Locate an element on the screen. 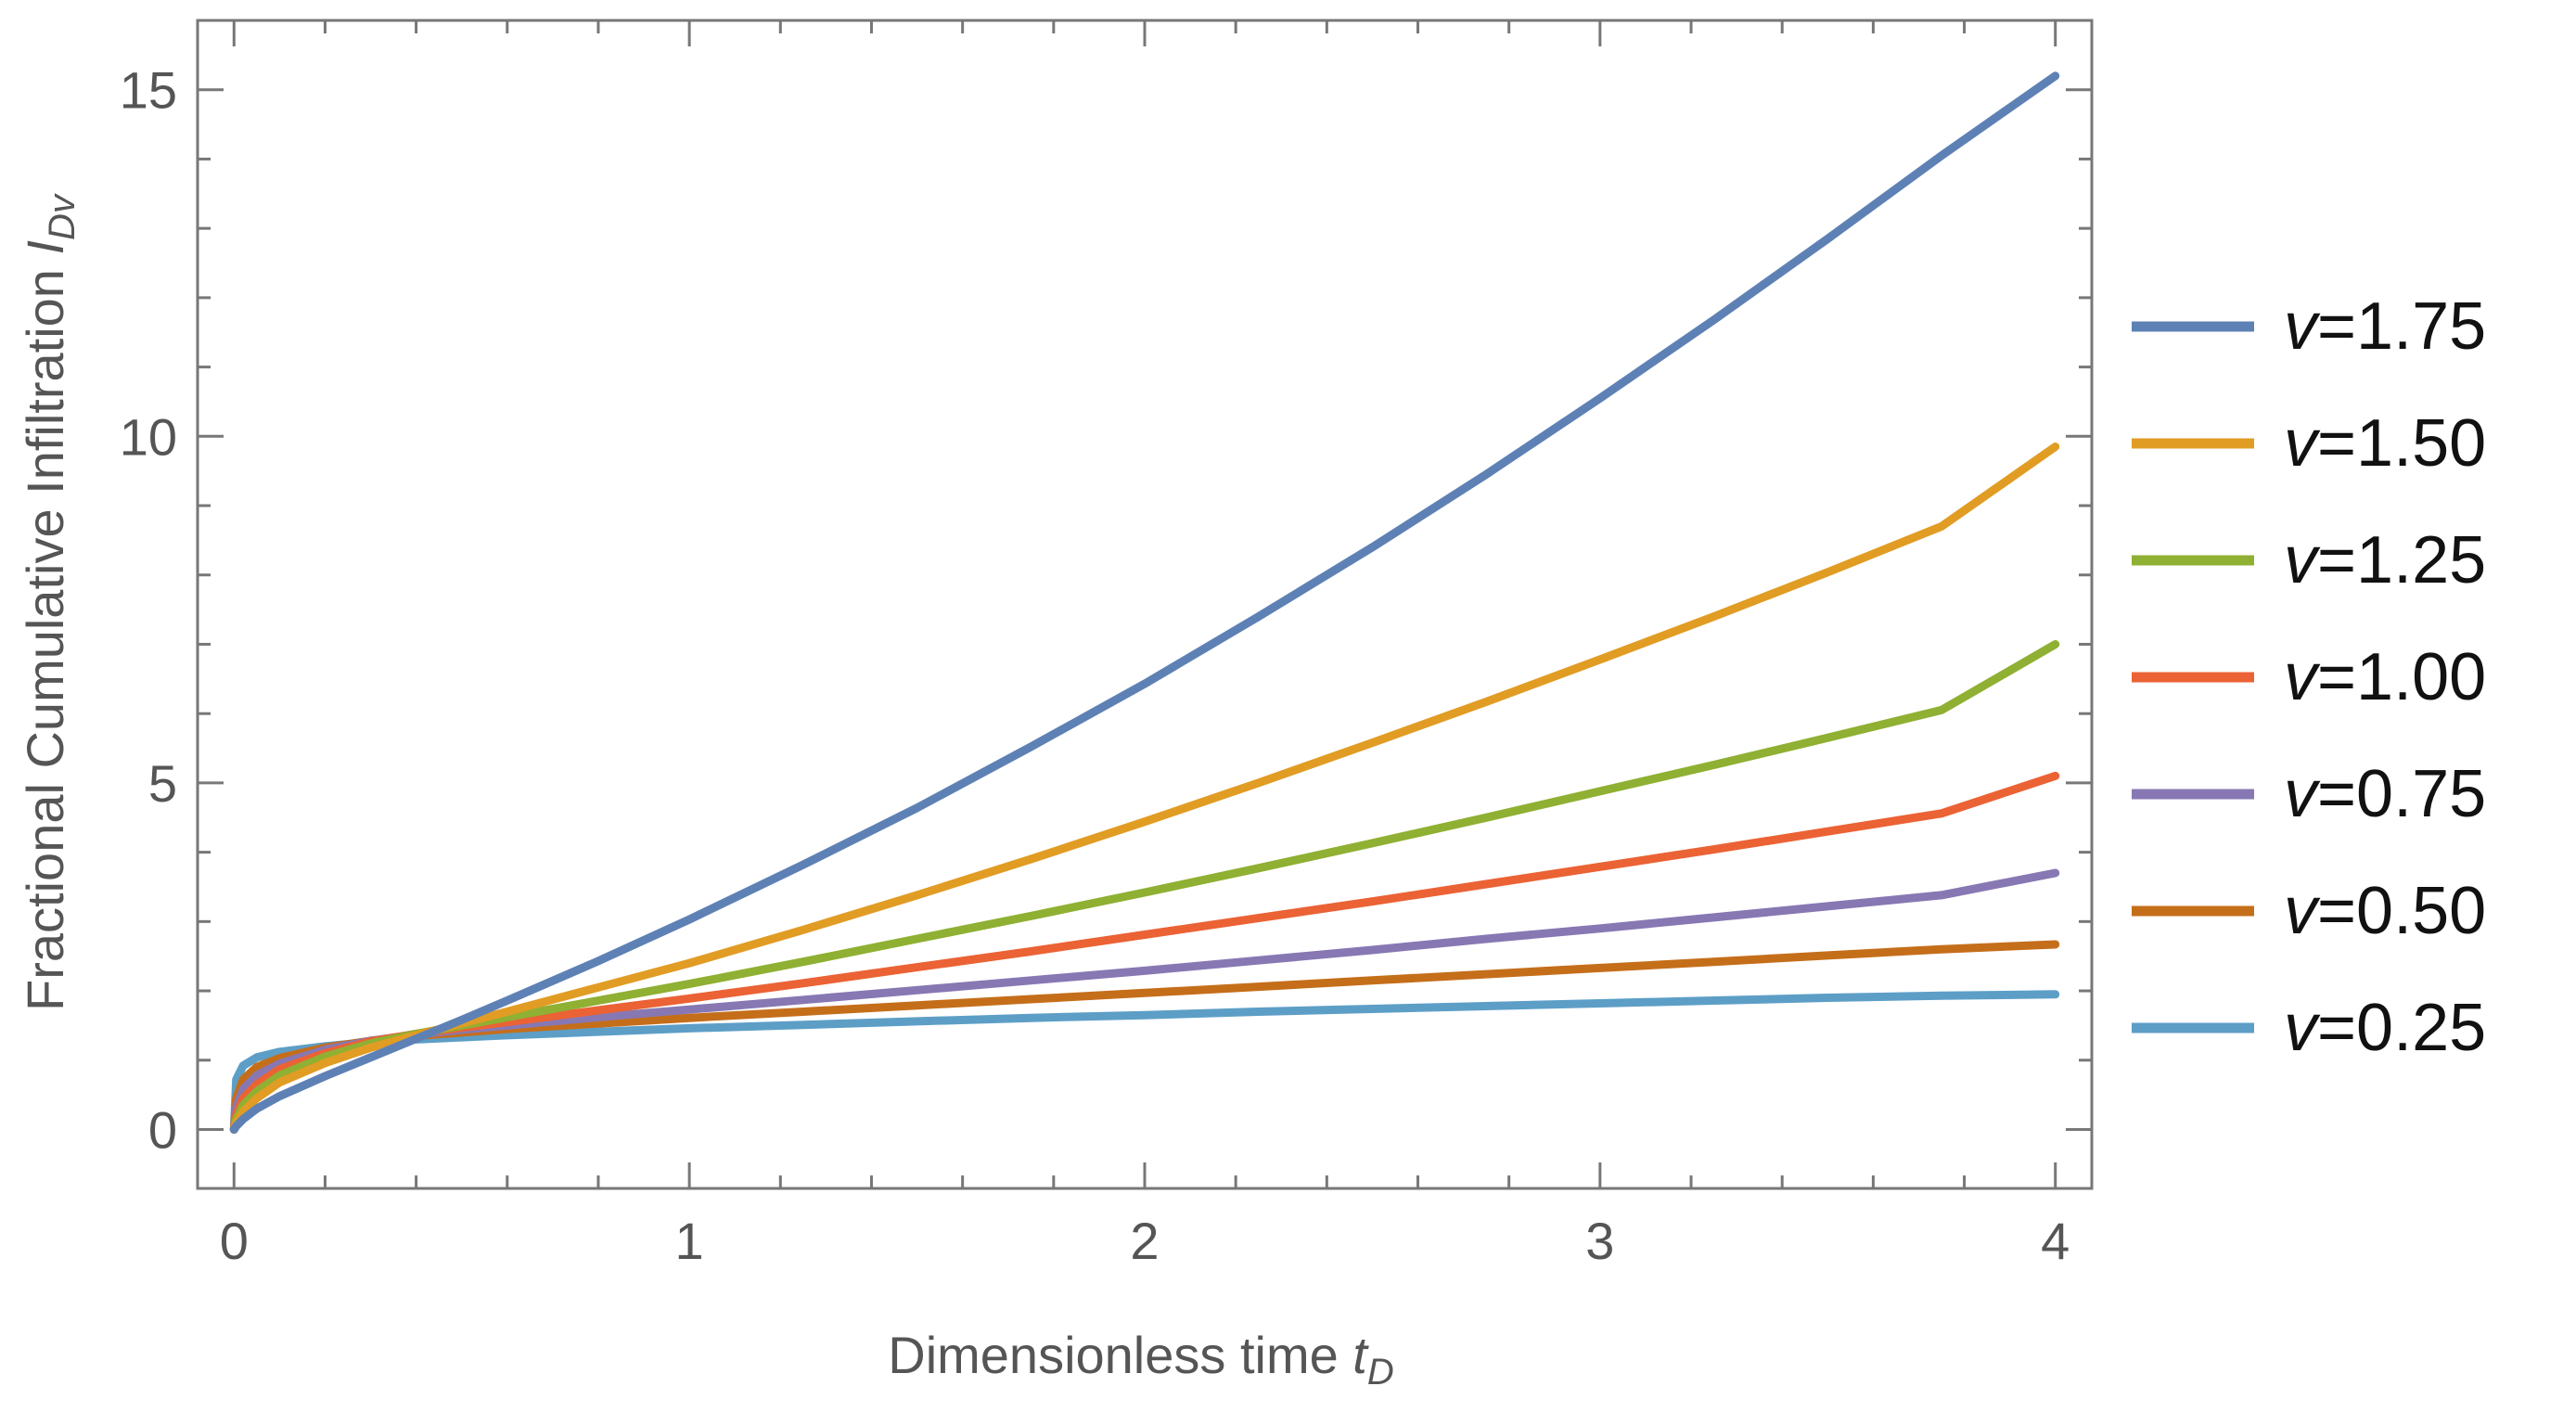 The height and width of the screenshot is (1412, 2576). legend-label: v=0.25 is located at coordinates (2385, 1028).